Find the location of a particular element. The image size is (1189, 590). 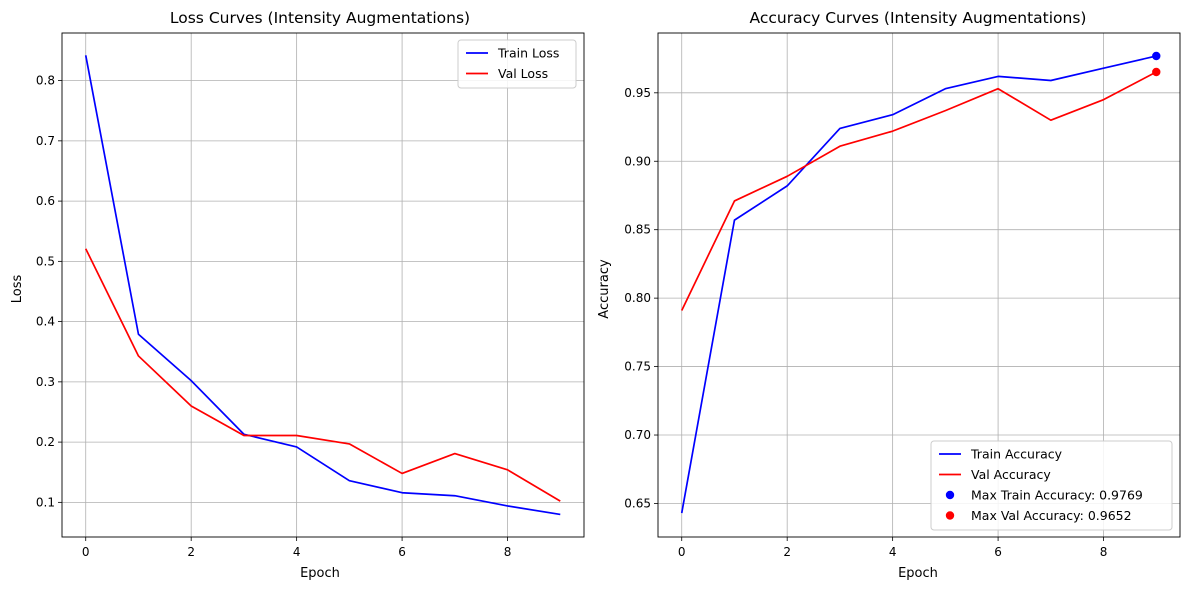

loss-legend: Train Loss Val Loss is located at coordinates (517, 64).